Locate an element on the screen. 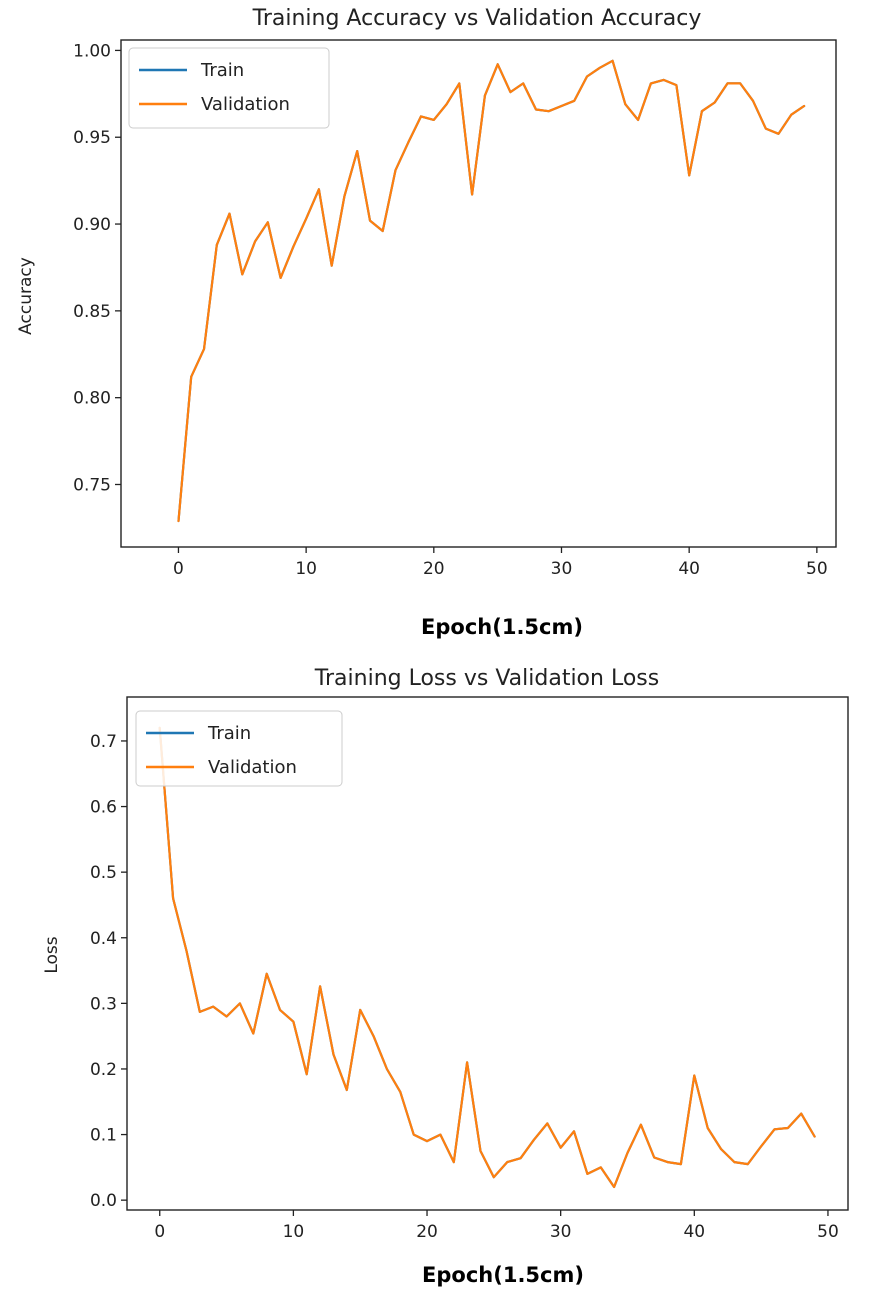 The image size is (882, 1291). loss-chart-ytick-label: 0.1 is located at coordinates (103, 1136).